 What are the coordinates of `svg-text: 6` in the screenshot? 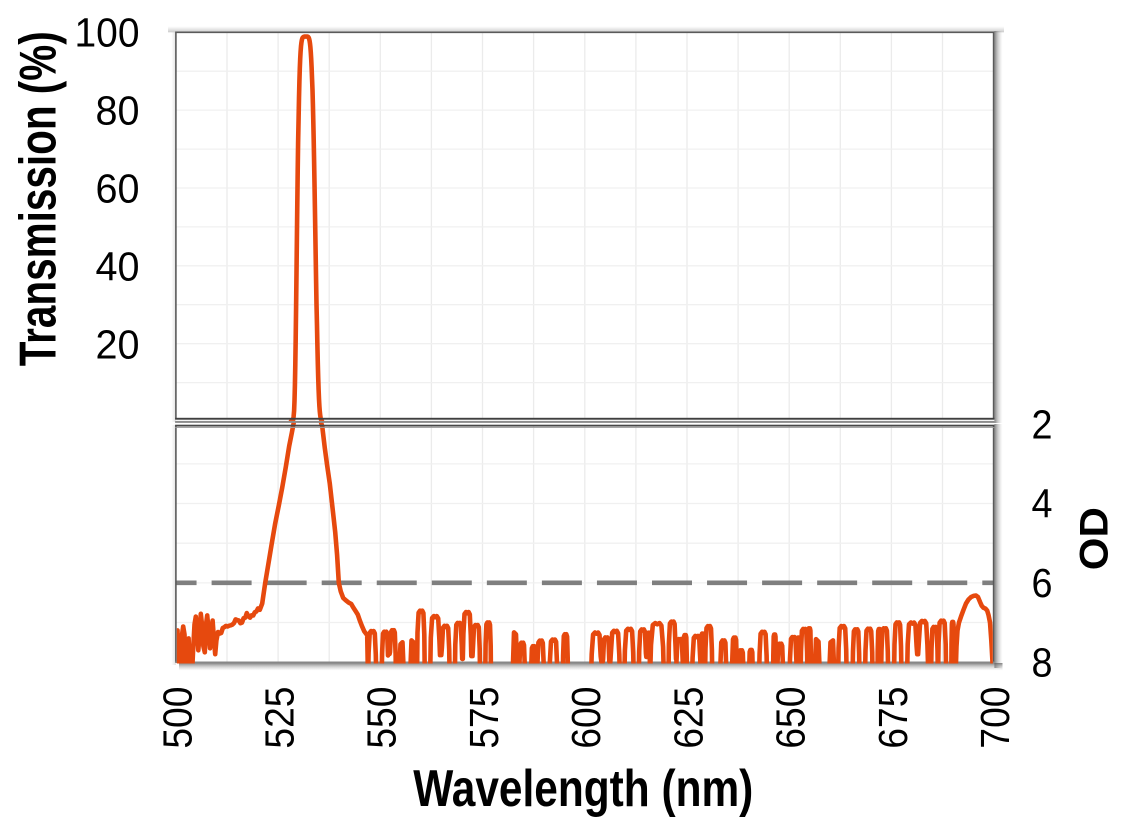 It's located at (1042, 583).